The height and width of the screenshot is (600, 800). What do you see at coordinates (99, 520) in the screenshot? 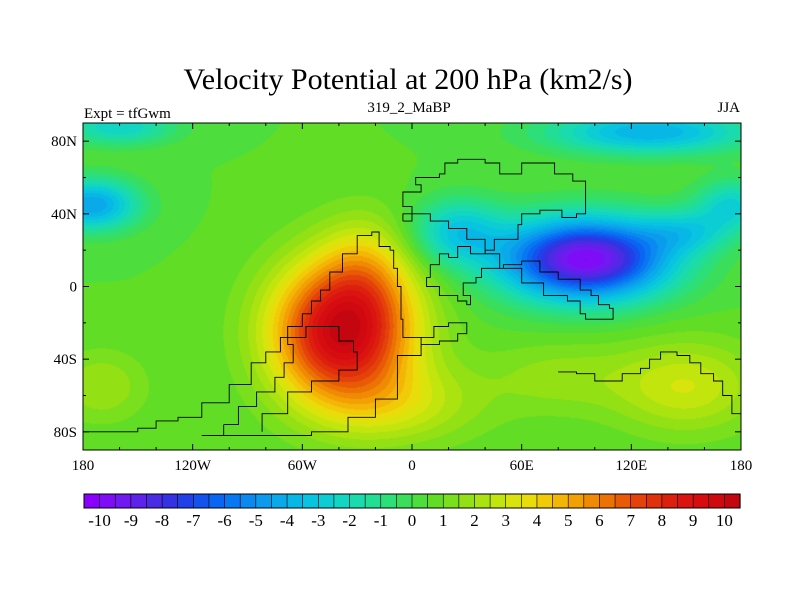
I see `colorbar-label: -10` at bounding box center [99, 520].